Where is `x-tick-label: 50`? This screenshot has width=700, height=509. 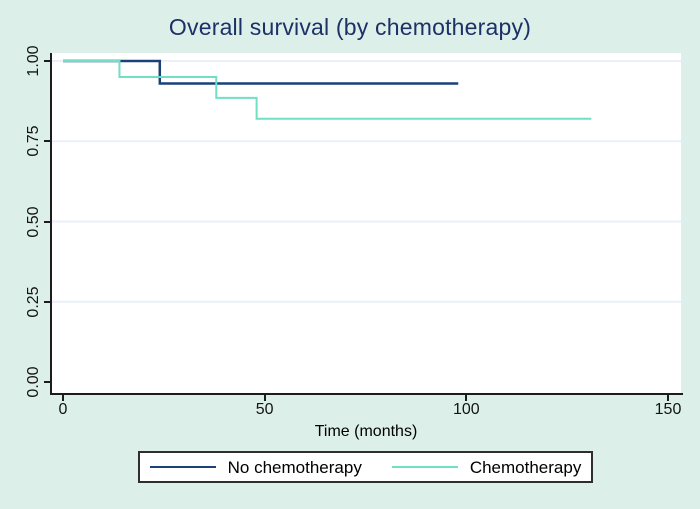
x-tick-label: 50 is located at coordinates (264, 409).